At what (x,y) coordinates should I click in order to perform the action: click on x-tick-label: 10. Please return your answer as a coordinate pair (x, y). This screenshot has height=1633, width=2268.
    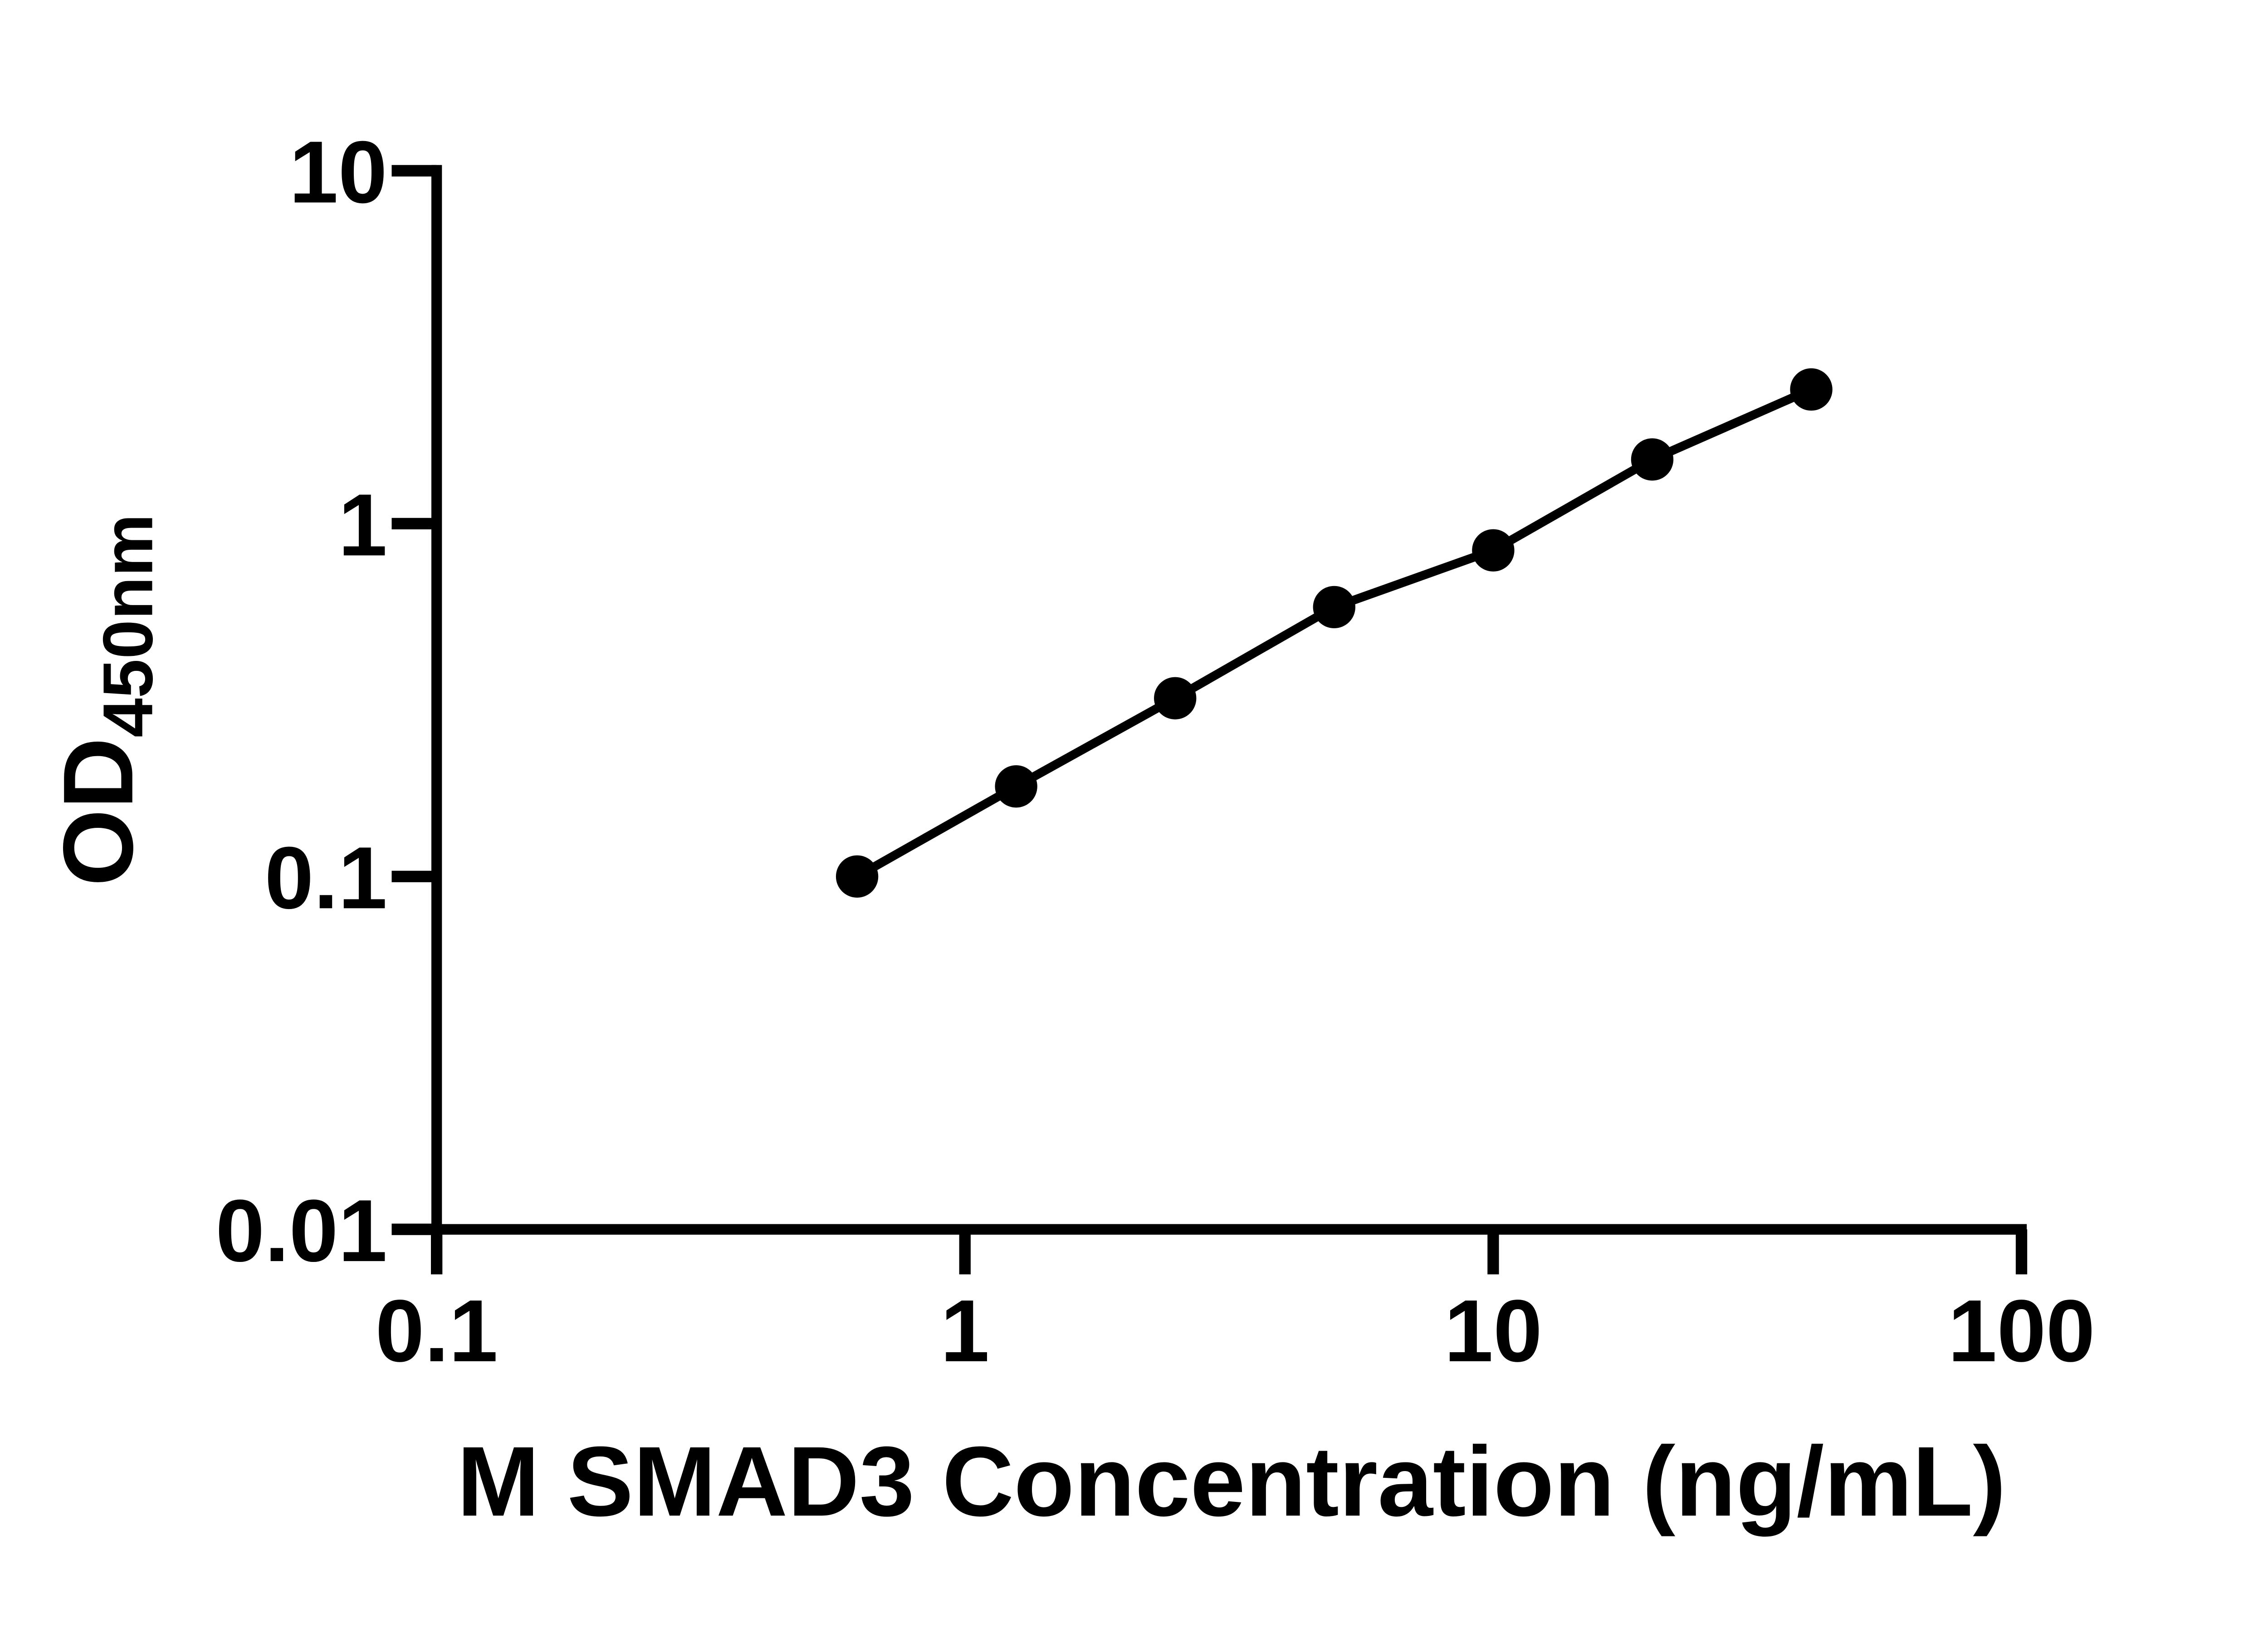
    Looking at the image, I should click on (1493, 1331).